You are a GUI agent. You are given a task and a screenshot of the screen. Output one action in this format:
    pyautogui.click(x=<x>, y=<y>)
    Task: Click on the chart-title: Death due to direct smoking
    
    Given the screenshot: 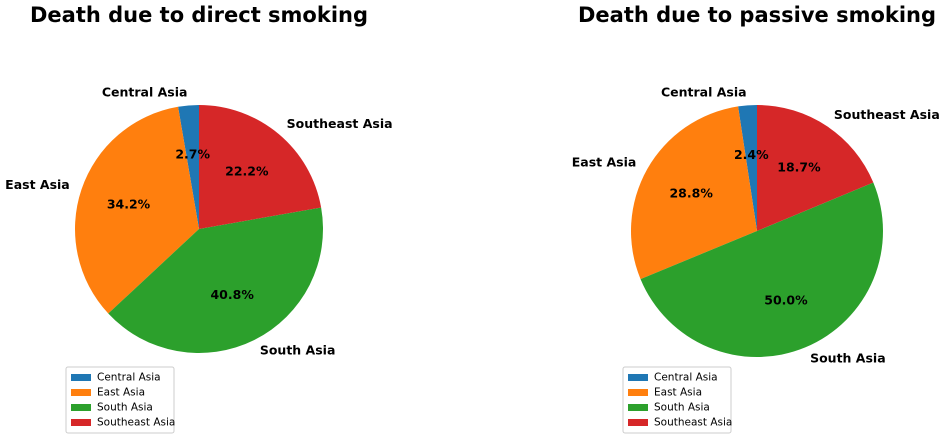 What is the action you would take?
    pyautogui.click(x=199, y=15)
    